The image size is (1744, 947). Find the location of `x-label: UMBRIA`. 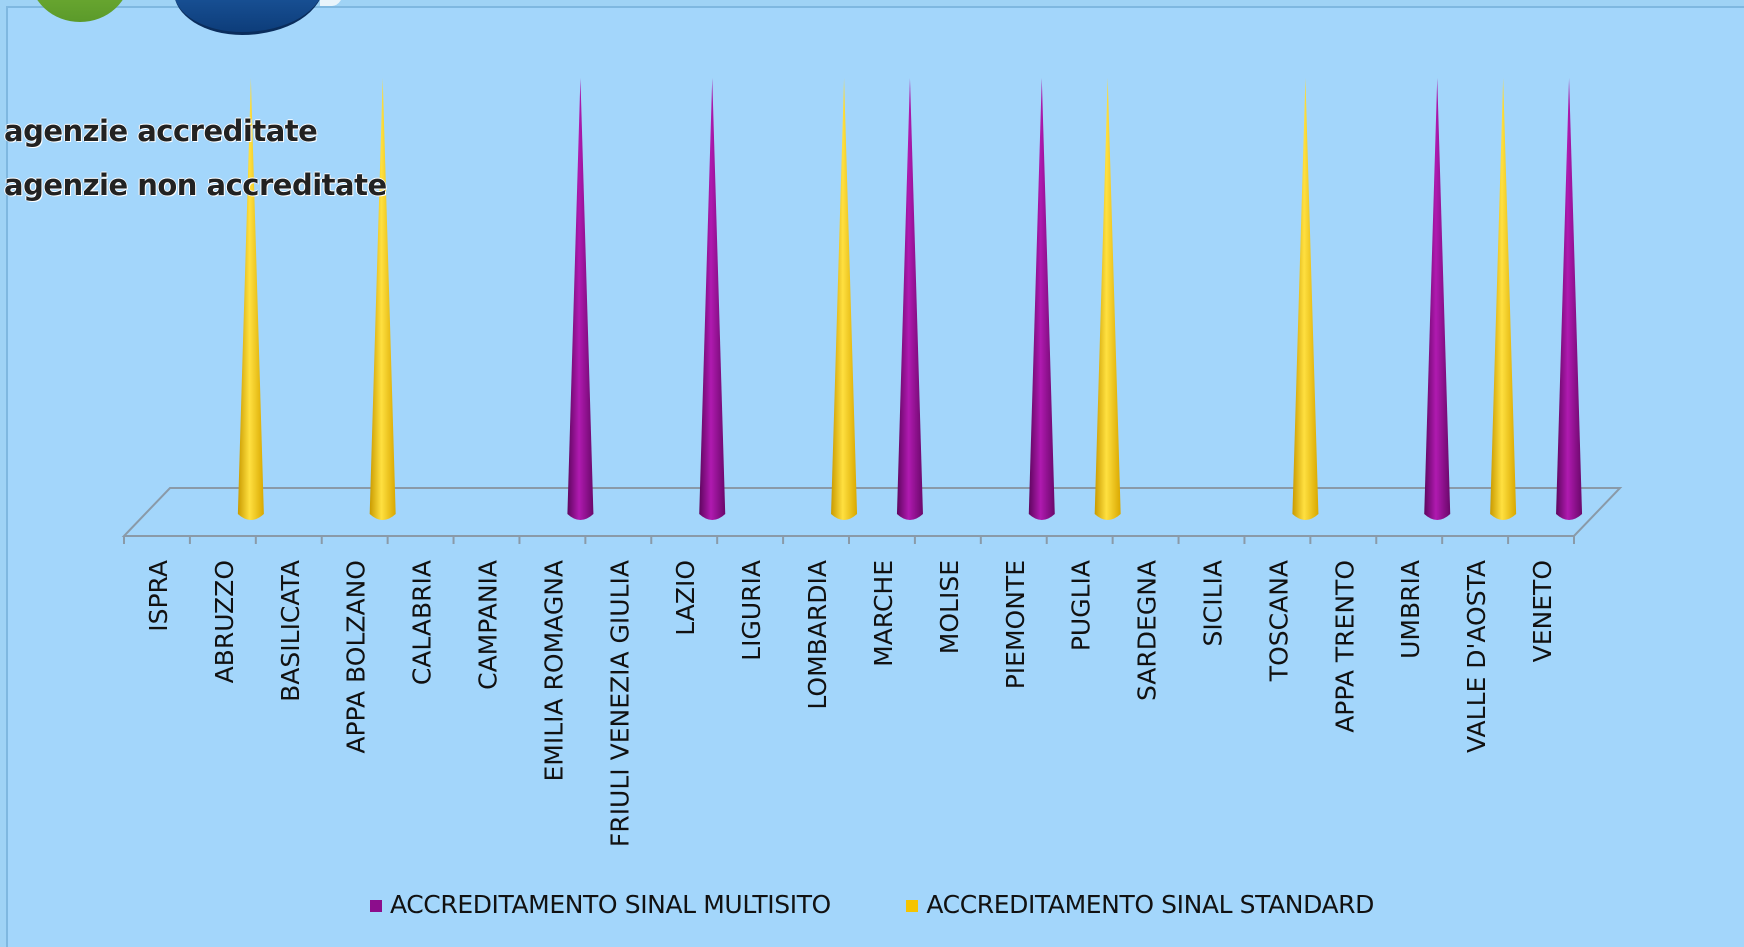

x-label: UMBRIA is located at coordinates (1410, 609).